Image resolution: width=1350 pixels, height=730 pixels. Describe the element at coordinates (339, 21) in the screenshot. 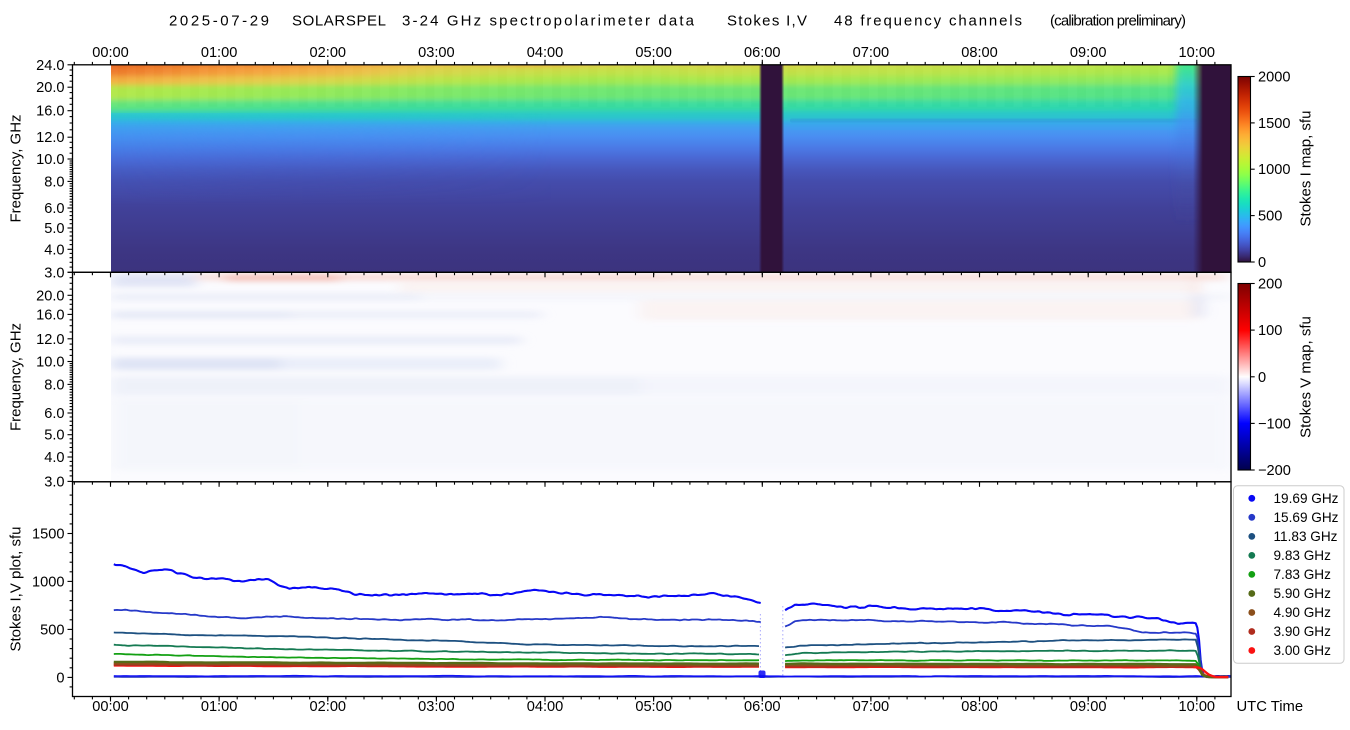

I see `svg-text: SOLARSPEL` at that location.